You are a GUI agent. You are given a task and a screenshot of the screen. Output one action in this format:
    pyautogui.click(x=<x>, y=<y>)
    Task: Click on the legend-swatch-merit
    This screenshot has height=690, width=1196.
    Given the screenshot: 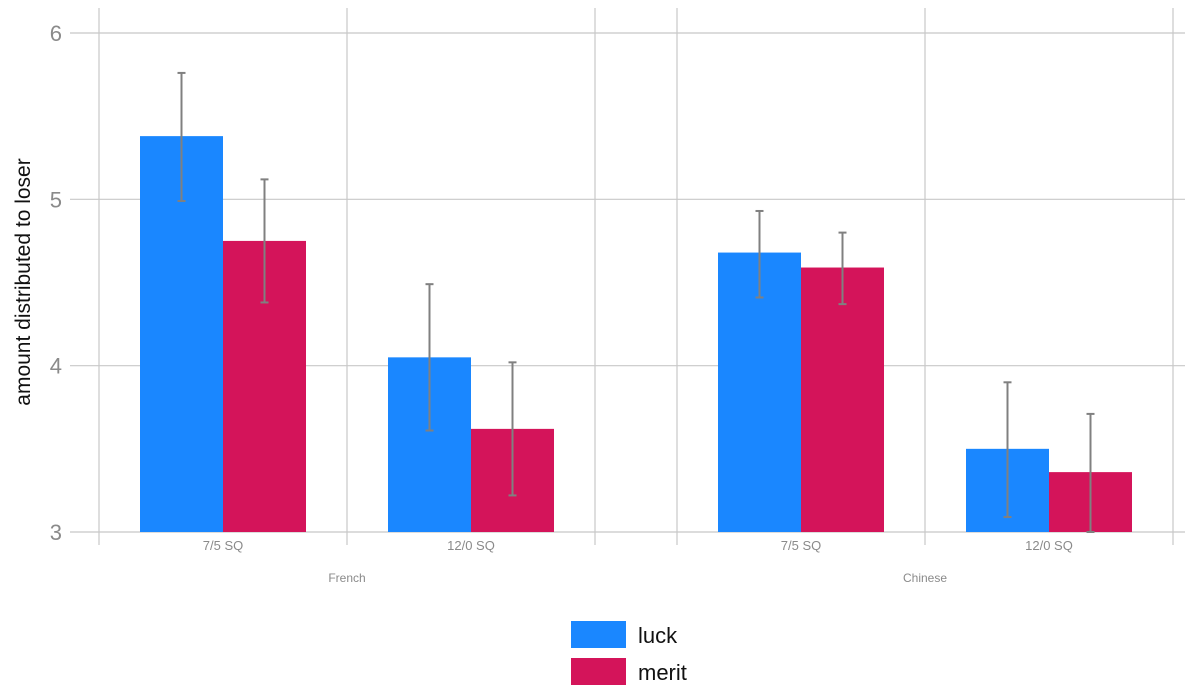 What is the action you would take?
    pyautogui.click(x=598, y=671)
    